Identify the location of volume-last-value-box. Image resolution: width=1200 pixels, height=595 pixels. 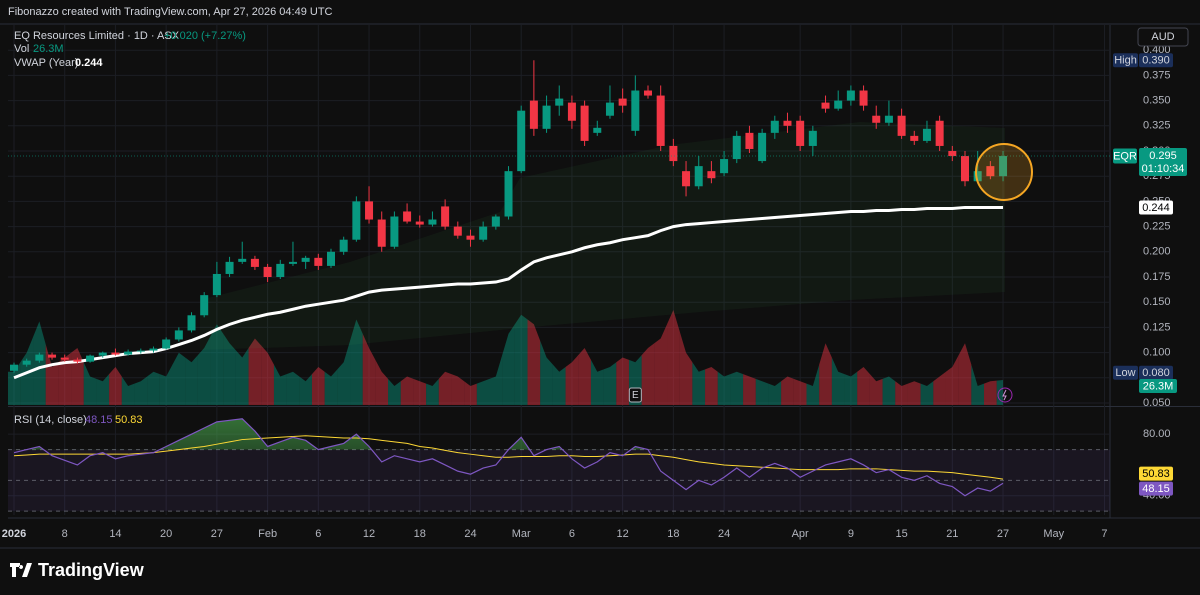
(1158, 386).